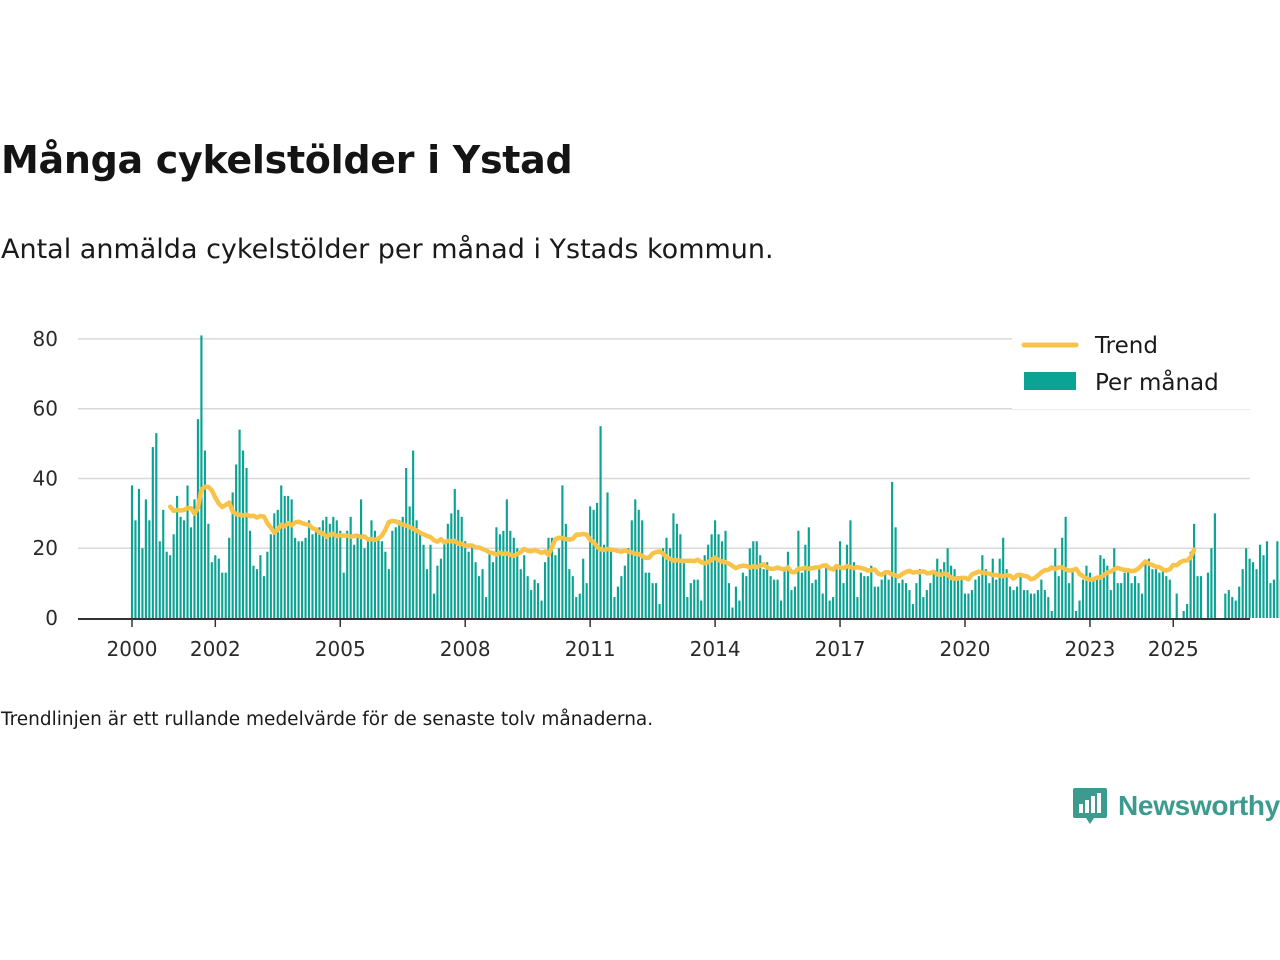 This screenshot has height=960, width=1280. What do you see at coordinates (682, 533) in the screenshot?
I see `trend-polyline` at bounding box center [682, 533].